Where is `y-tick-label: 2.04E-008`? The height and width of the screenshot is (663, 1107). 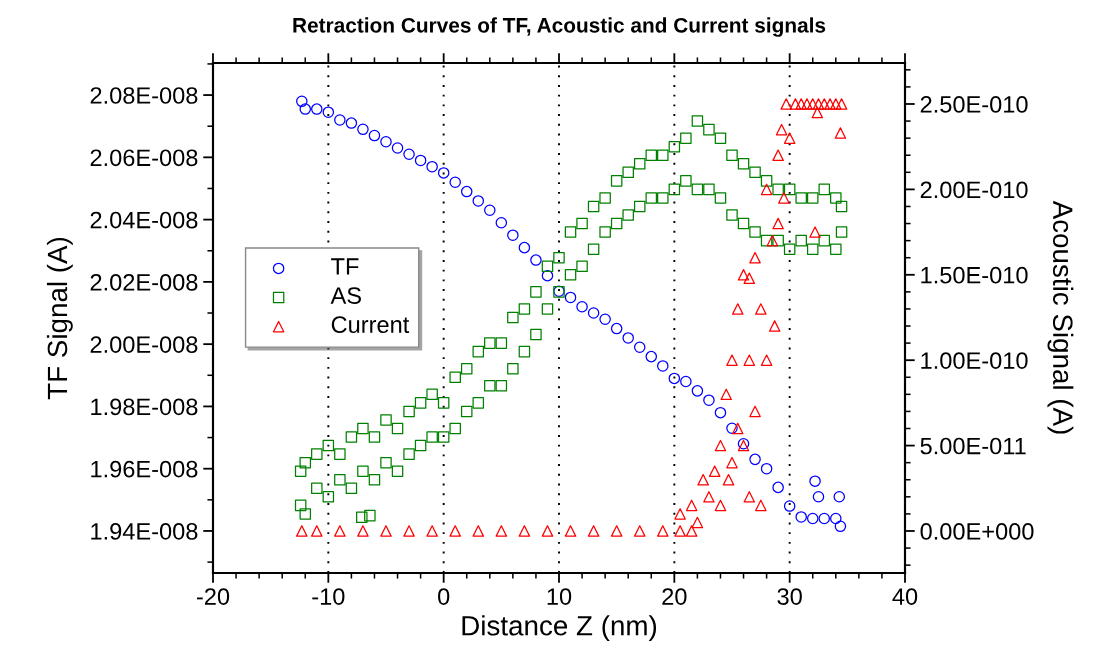 y-tick-label: 2.04E-008 is located at coordinates (144, 220).